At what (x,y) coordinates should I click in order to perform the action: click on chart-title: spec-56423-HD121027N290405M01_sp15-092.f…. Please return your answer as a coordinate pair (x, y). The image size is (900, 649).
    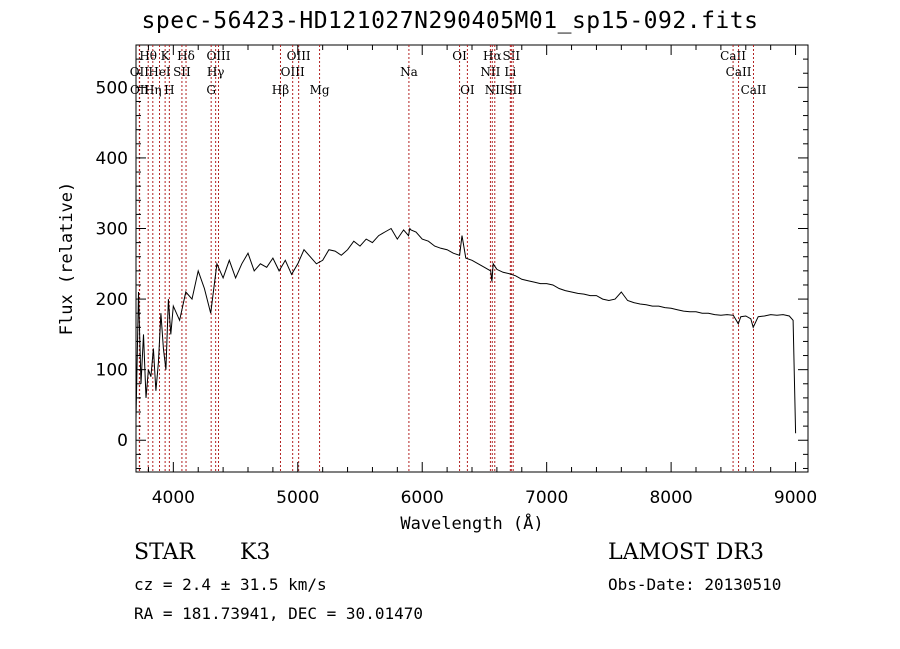
    Looking at the image, I should click on (450, 21).